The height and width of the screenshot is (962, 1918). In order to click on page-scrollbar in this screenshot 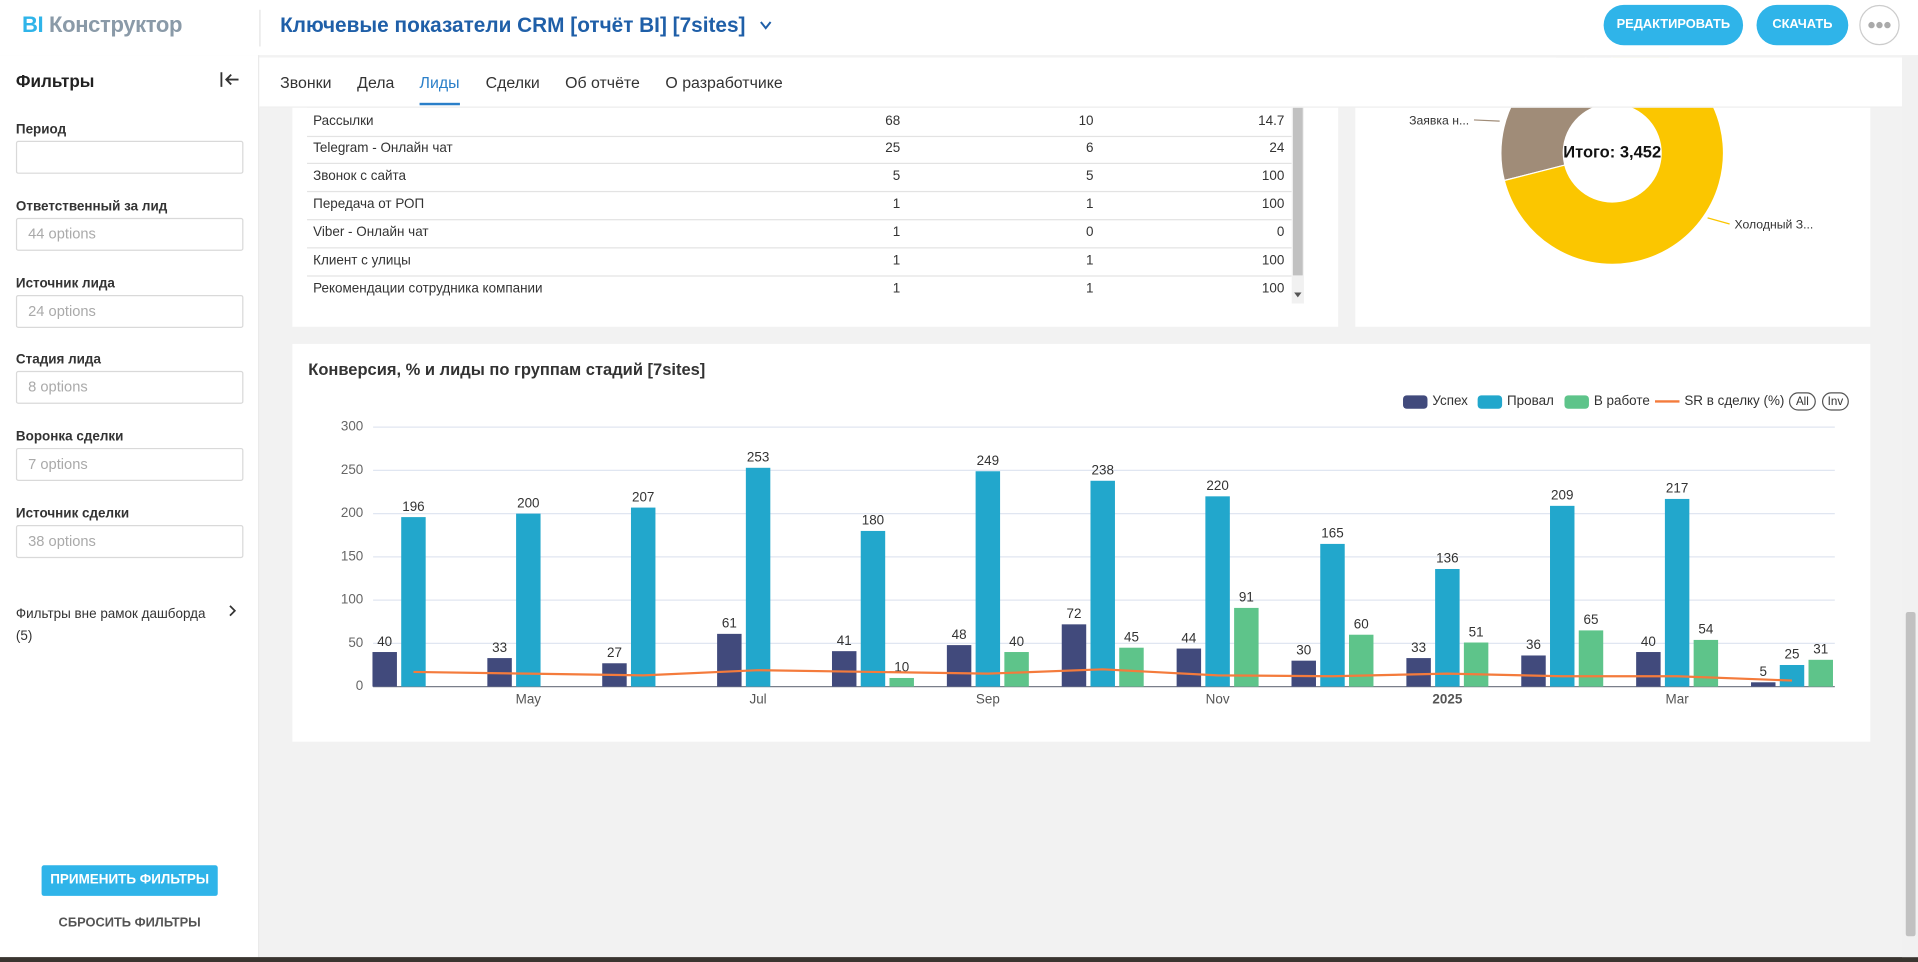, I will do `click(1910, 506)`.